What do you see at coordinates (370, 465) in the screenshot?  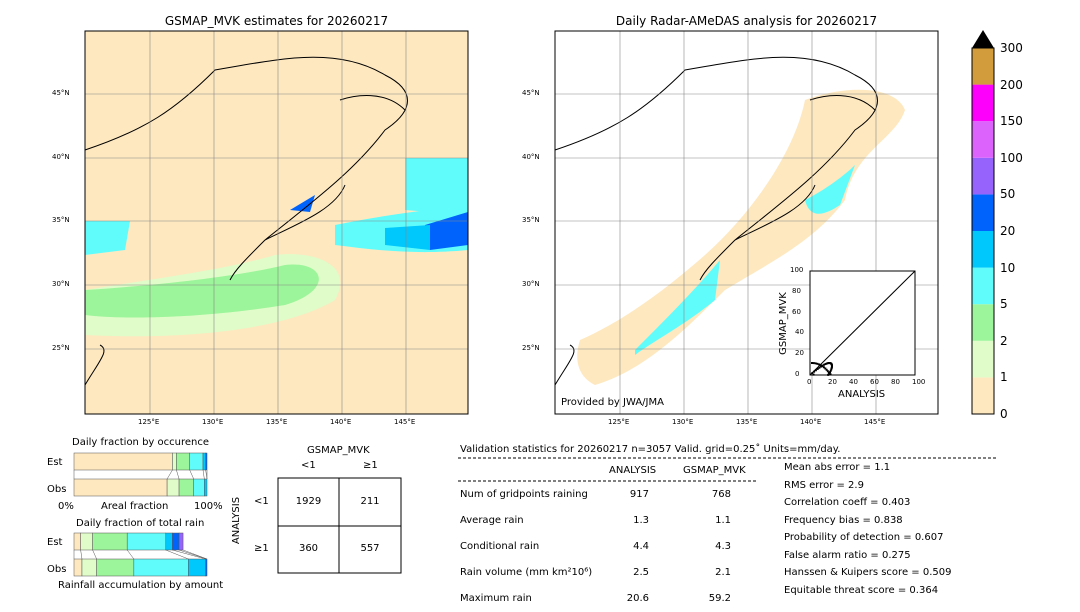 I see `contingency-col-1: ≥1` at bounding box center [370, 465].